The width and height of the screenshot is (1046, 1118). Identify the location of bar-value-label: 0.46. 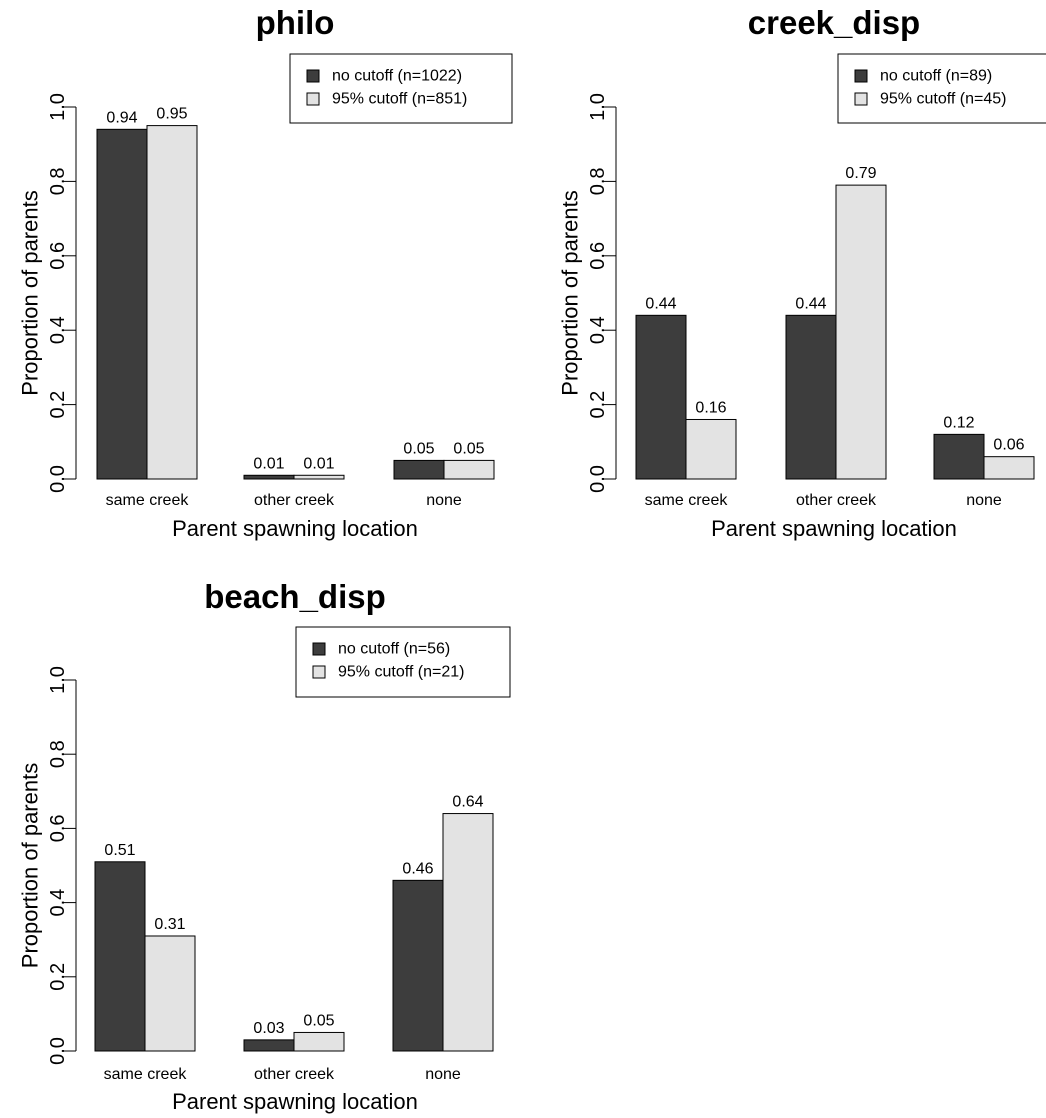
(417, 868).